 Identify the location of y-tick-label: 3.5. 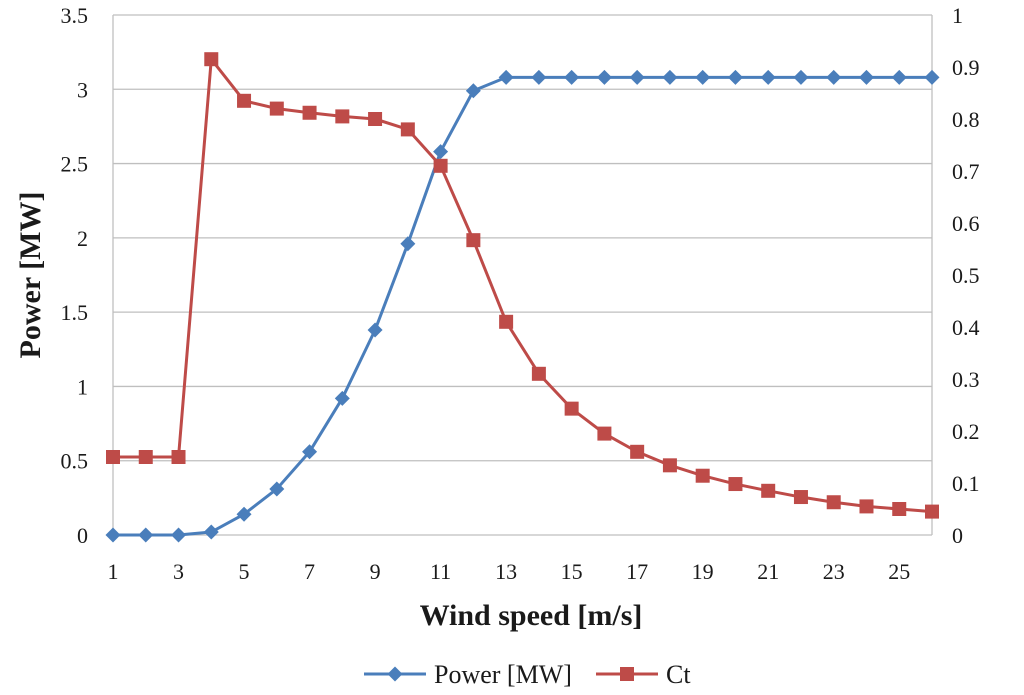
(75, 15).